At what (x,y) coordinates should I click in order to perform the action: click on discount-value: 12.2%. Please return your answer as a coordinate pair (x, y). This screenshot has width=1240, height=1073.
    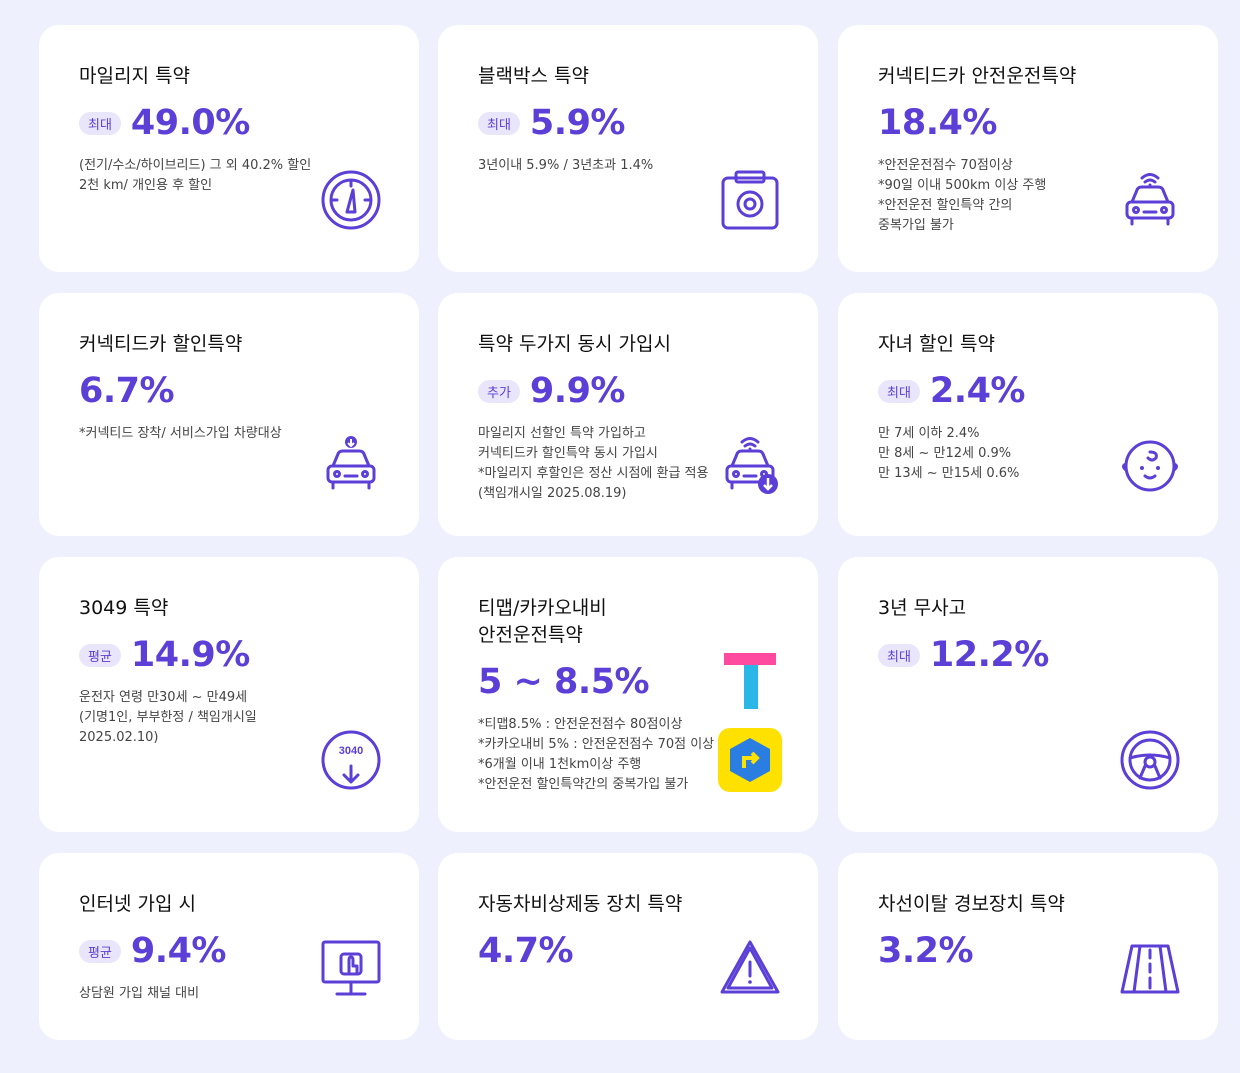
    Looking at the image, I should click on (989, 655).